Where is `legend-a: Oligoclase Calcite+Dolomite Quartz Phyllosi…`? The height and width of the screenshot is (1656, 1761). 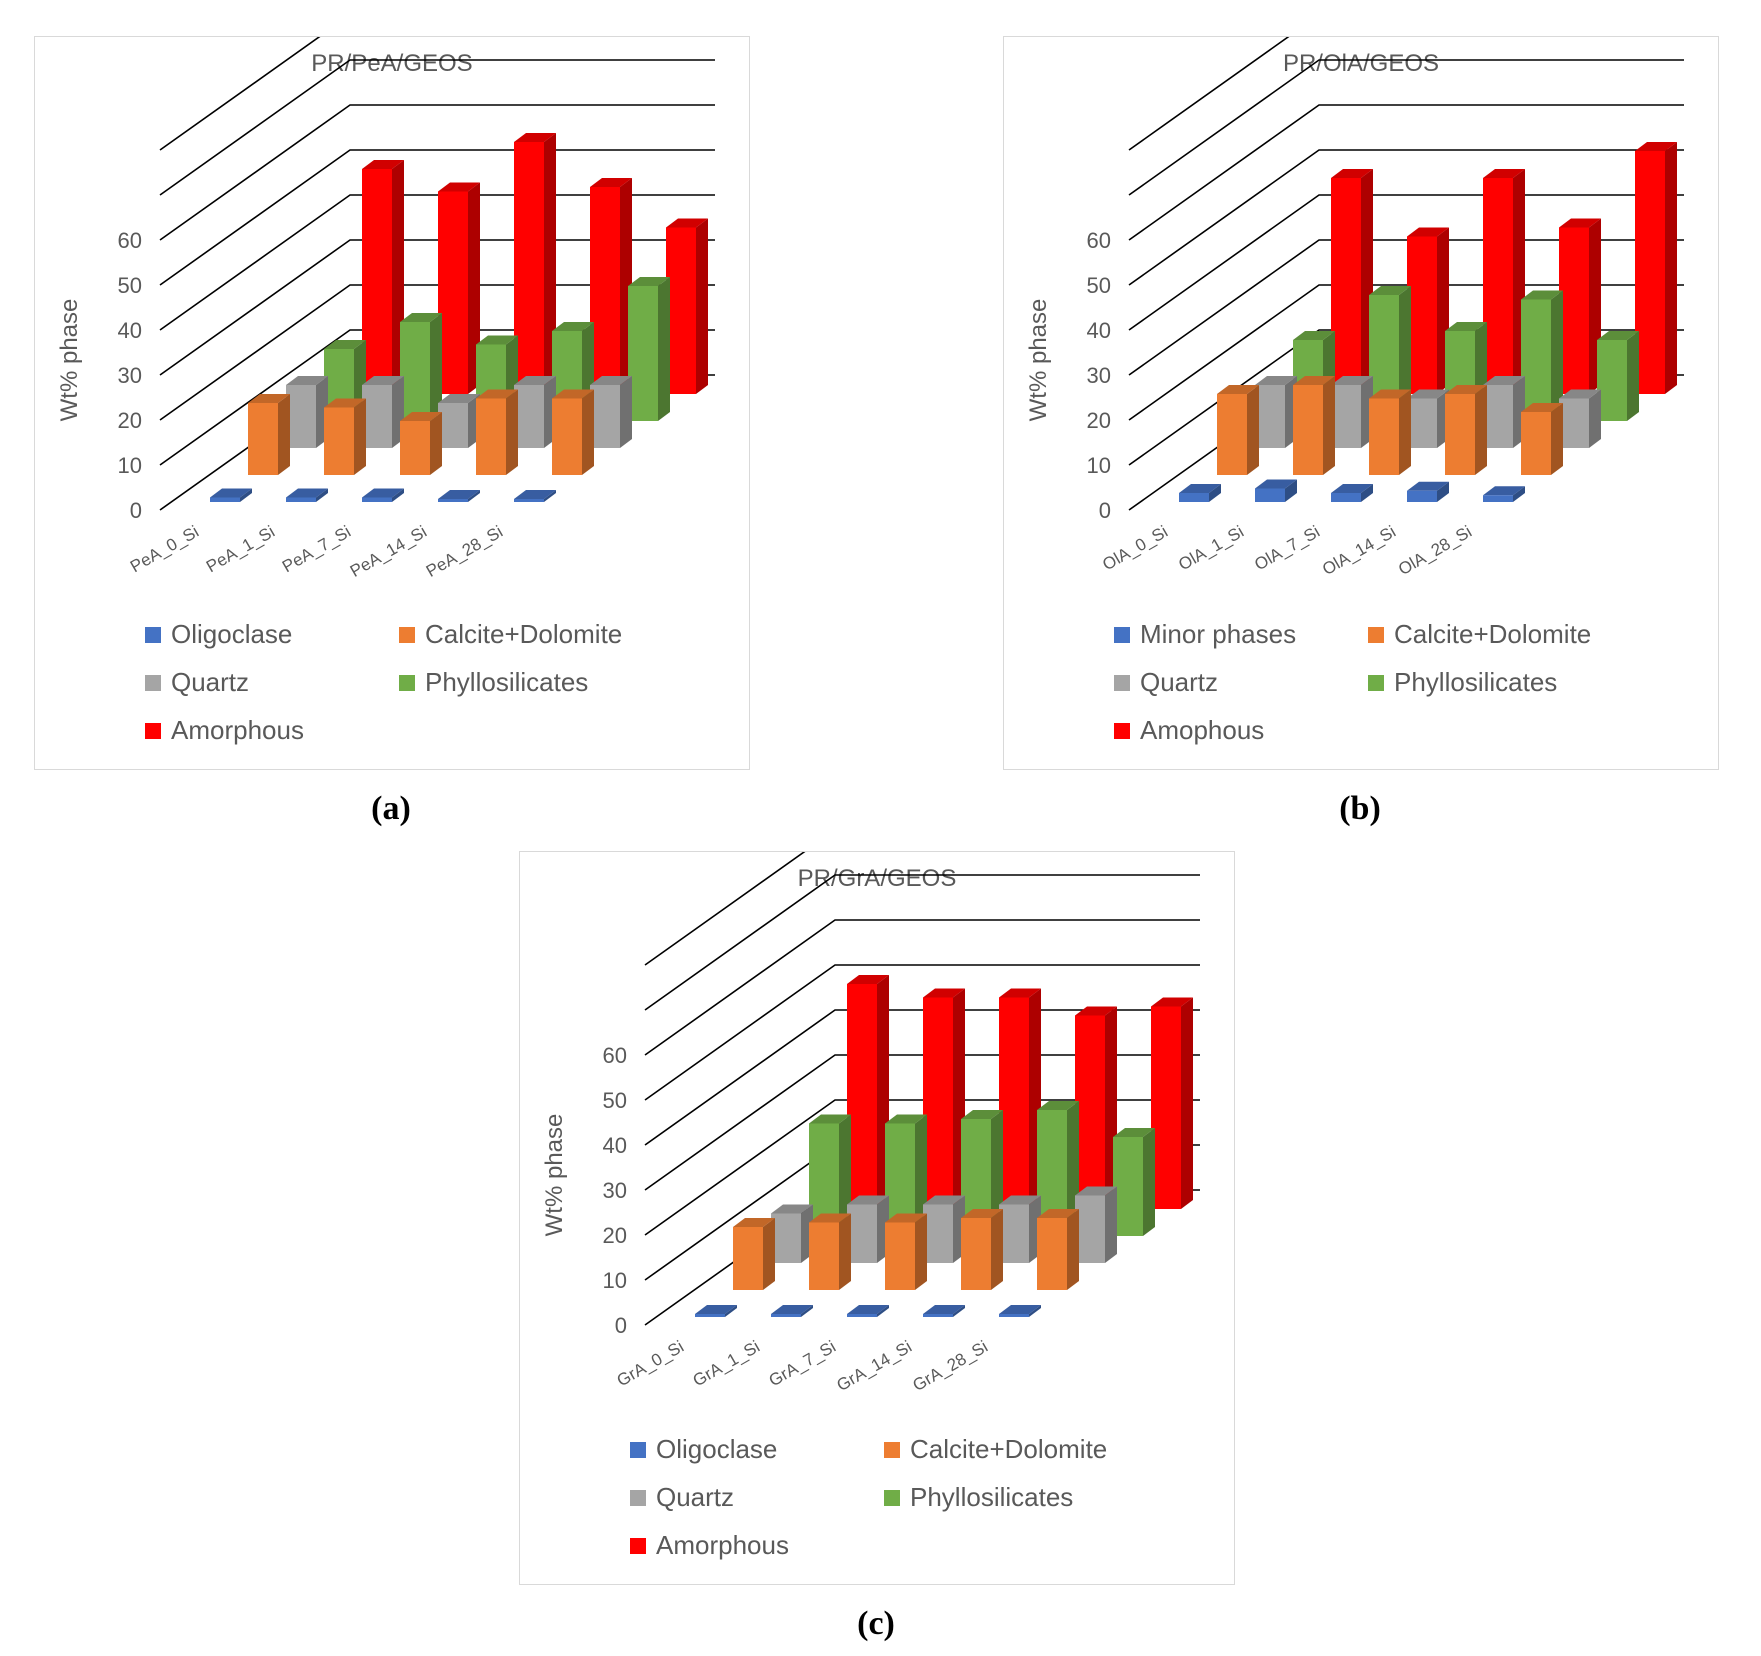
legend-a: Oligoclase Calcite+Dolomite Quartz Phyllosi… is located at coordinates (383, 682).